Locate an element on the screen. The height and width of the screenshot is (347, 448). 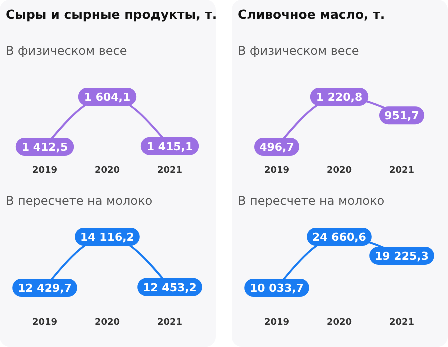
data-label: 1 604,1 is located at coordinates (107, 97).